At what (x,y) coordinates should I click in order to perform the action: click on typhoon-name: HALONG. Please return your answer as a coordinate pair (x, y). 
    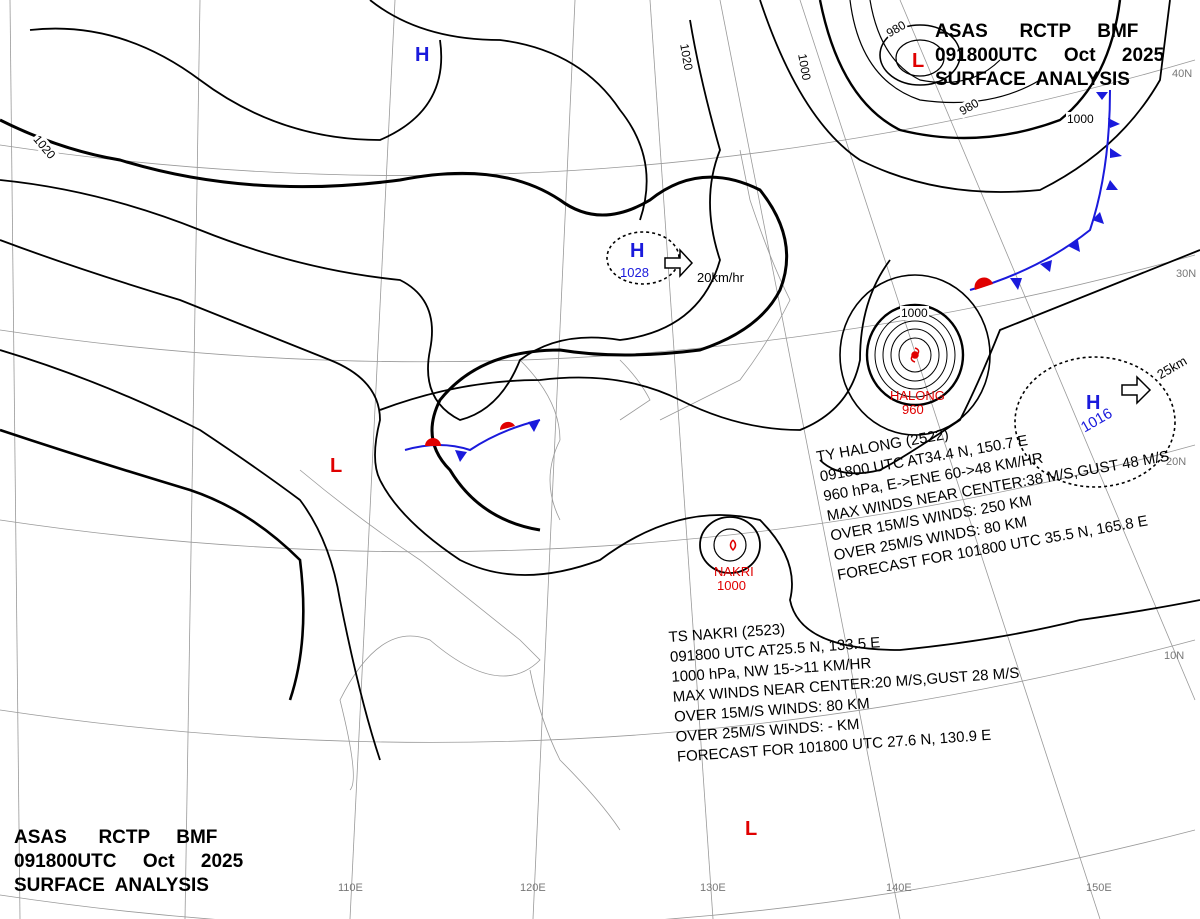
    Looking at the image, I should click on (917, 395).